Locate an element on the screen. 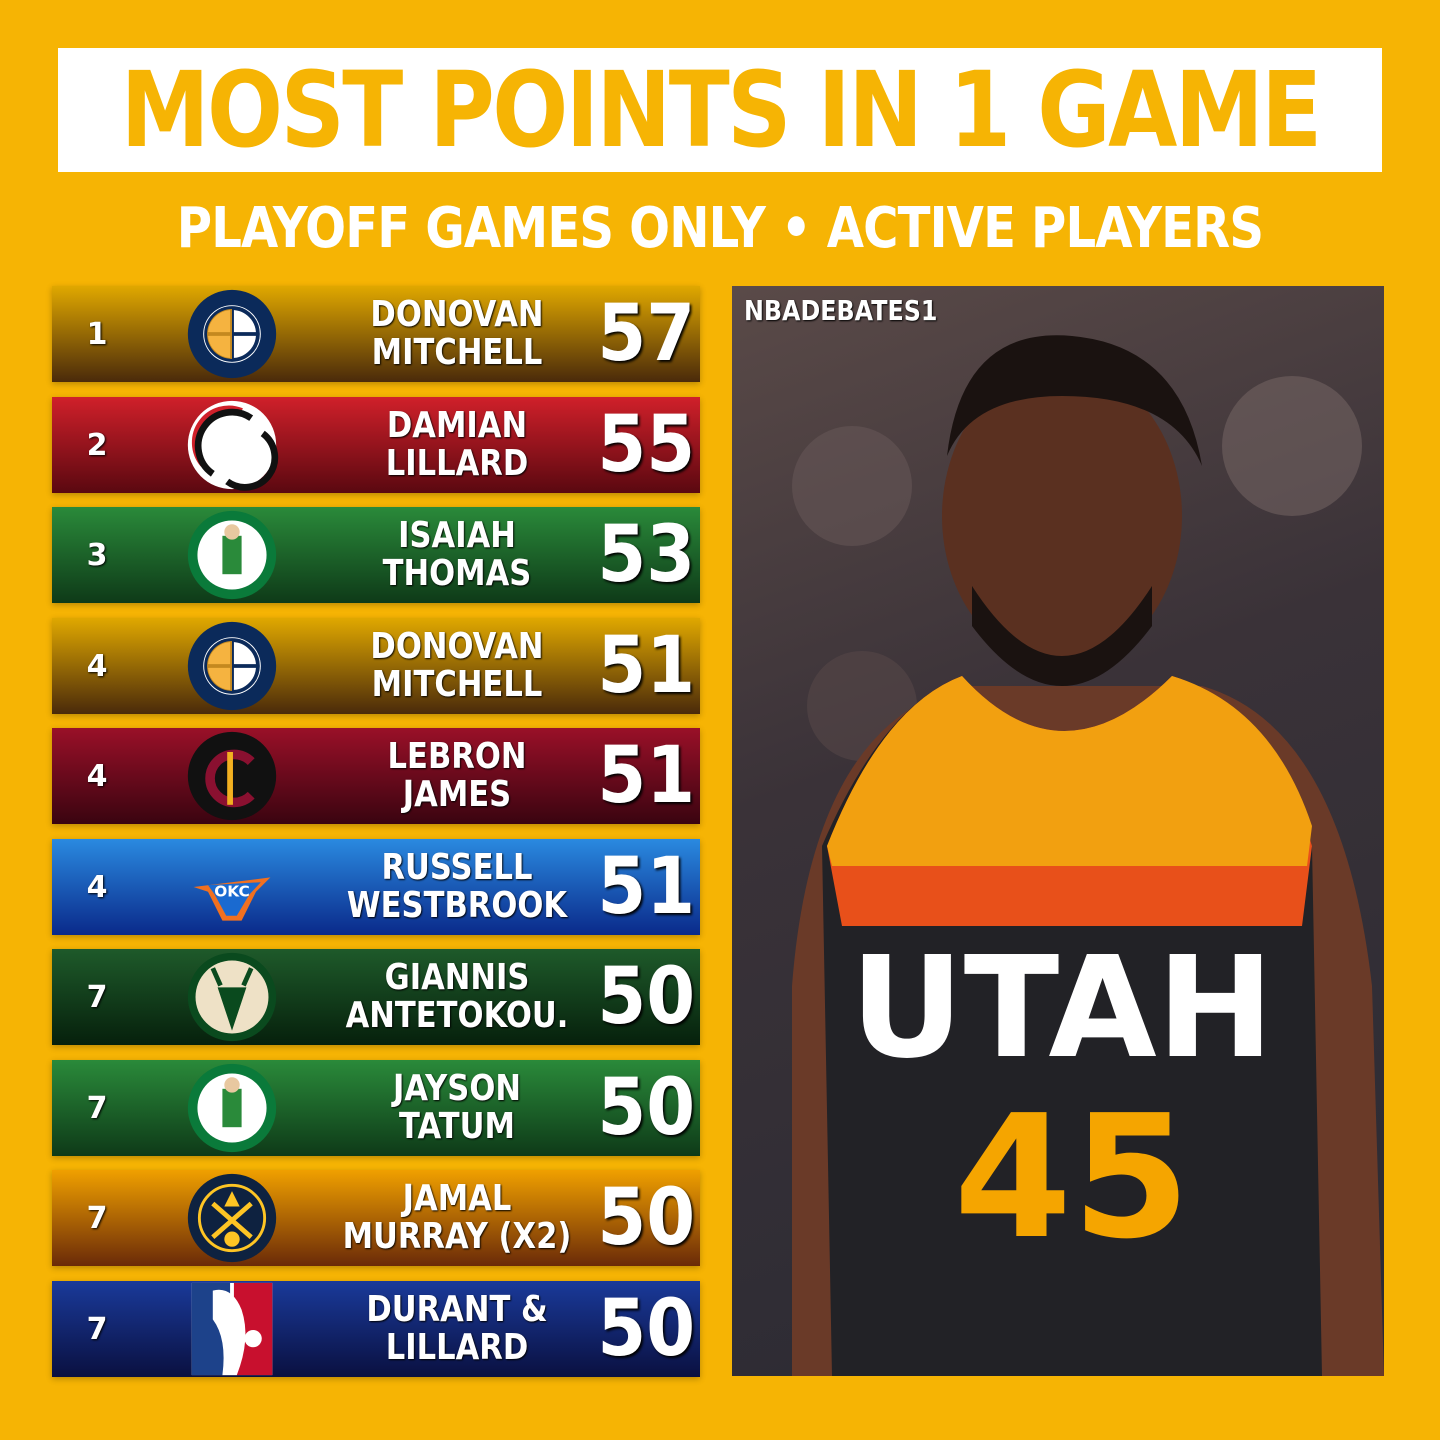  jersey-number: 45 is located at coordinates (1072, 1178).